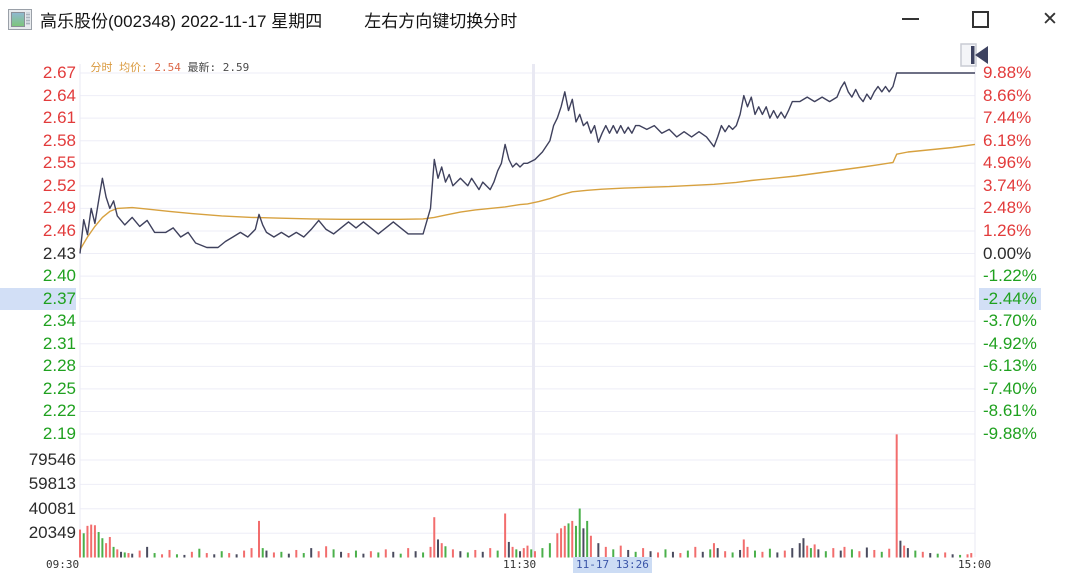  Describe the element at coordinates (1007, 163) in the screenshot. I see `percent-axis-label: 4.96%` at that location.